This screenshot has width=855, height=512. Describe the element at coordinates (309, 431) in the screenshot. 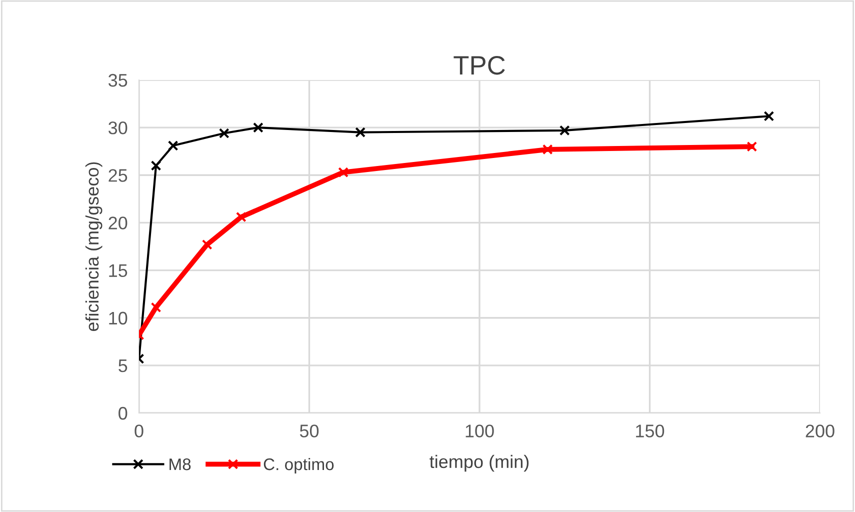

I see `x-tick-label: 50` at that location.